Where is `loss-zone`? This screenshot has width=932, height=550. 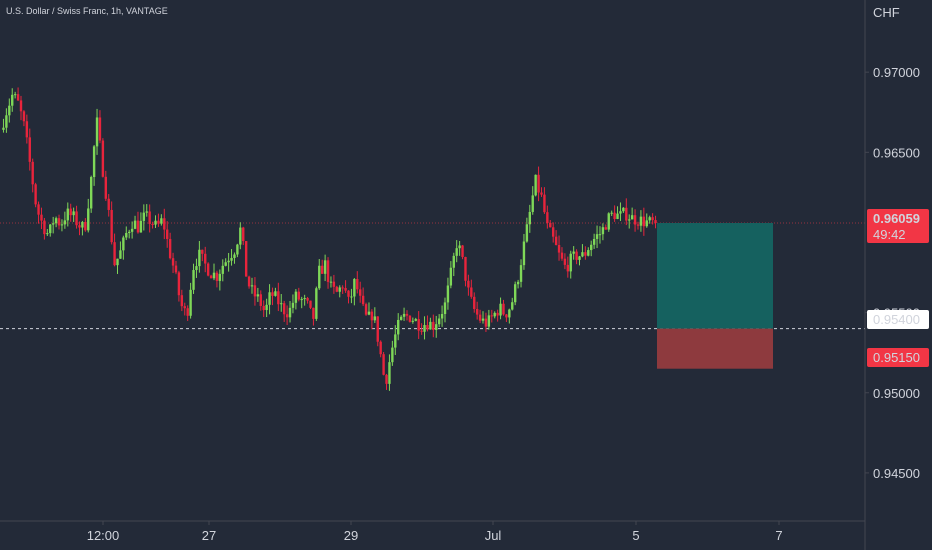
loss-zone is located at coordinates (715, 348).